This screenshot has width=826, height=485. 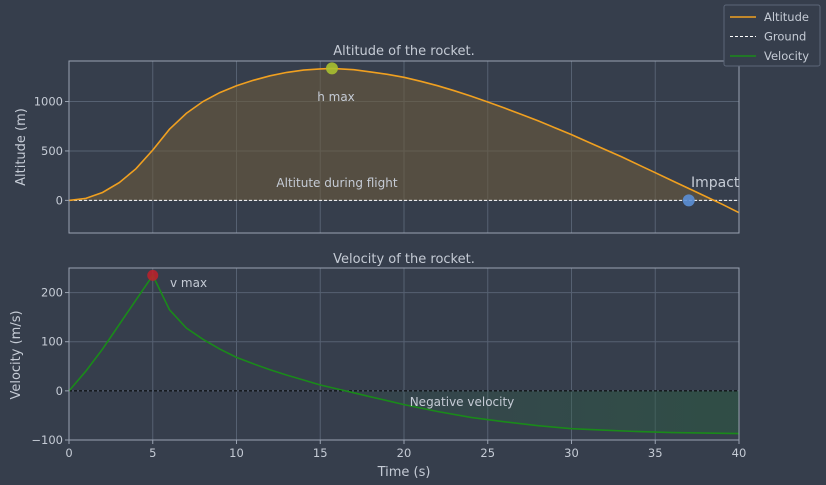 I want to click on altitude-y-ticks: 0 500 1000, so click(x=51, y=151).